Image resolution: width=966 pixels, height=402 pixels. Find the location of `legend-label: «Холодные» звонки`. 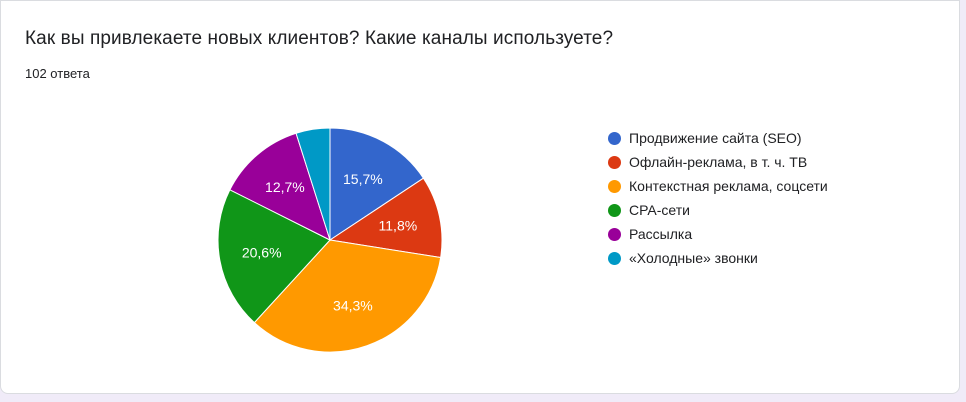

legend-label: «Холодные» звонки is located at coordinates (693, 258).